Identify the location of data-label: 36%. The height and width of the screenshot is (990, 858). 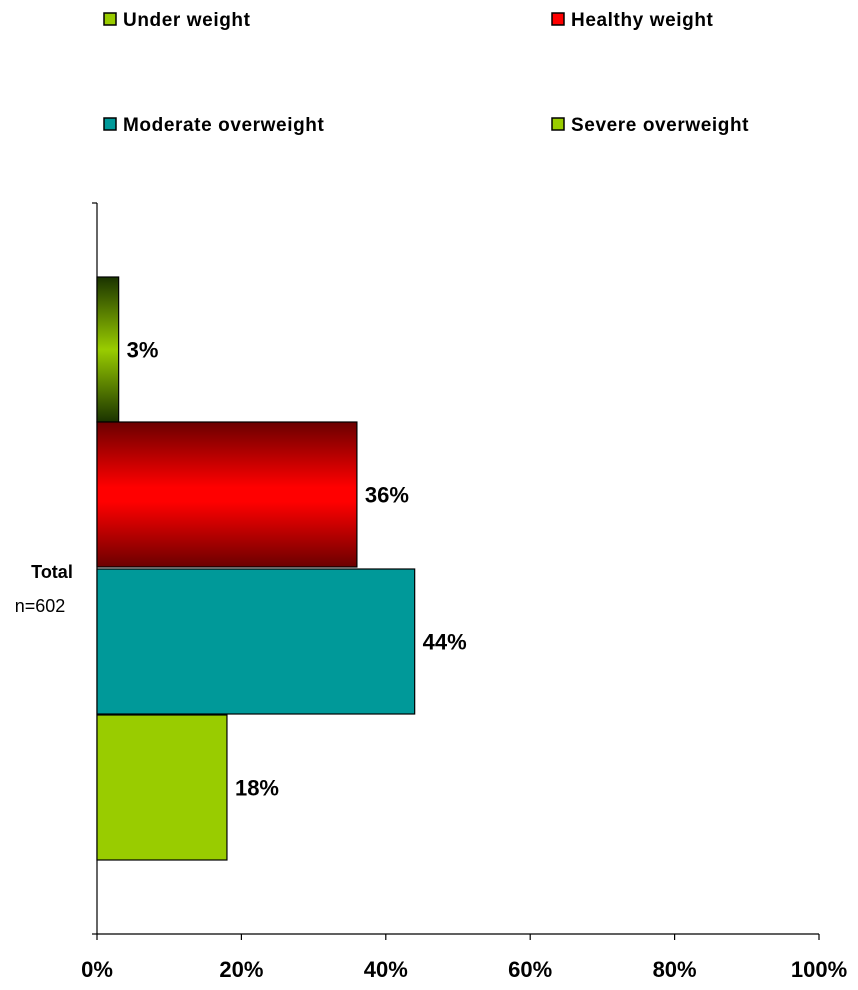
(387, 495).